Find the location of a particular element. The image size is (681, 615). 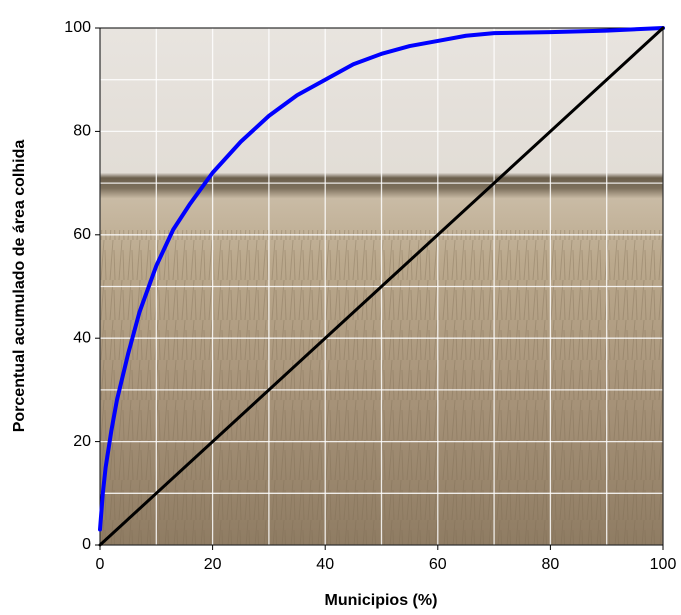

x-tick-label: 20 is located at coordinates (213, 564).